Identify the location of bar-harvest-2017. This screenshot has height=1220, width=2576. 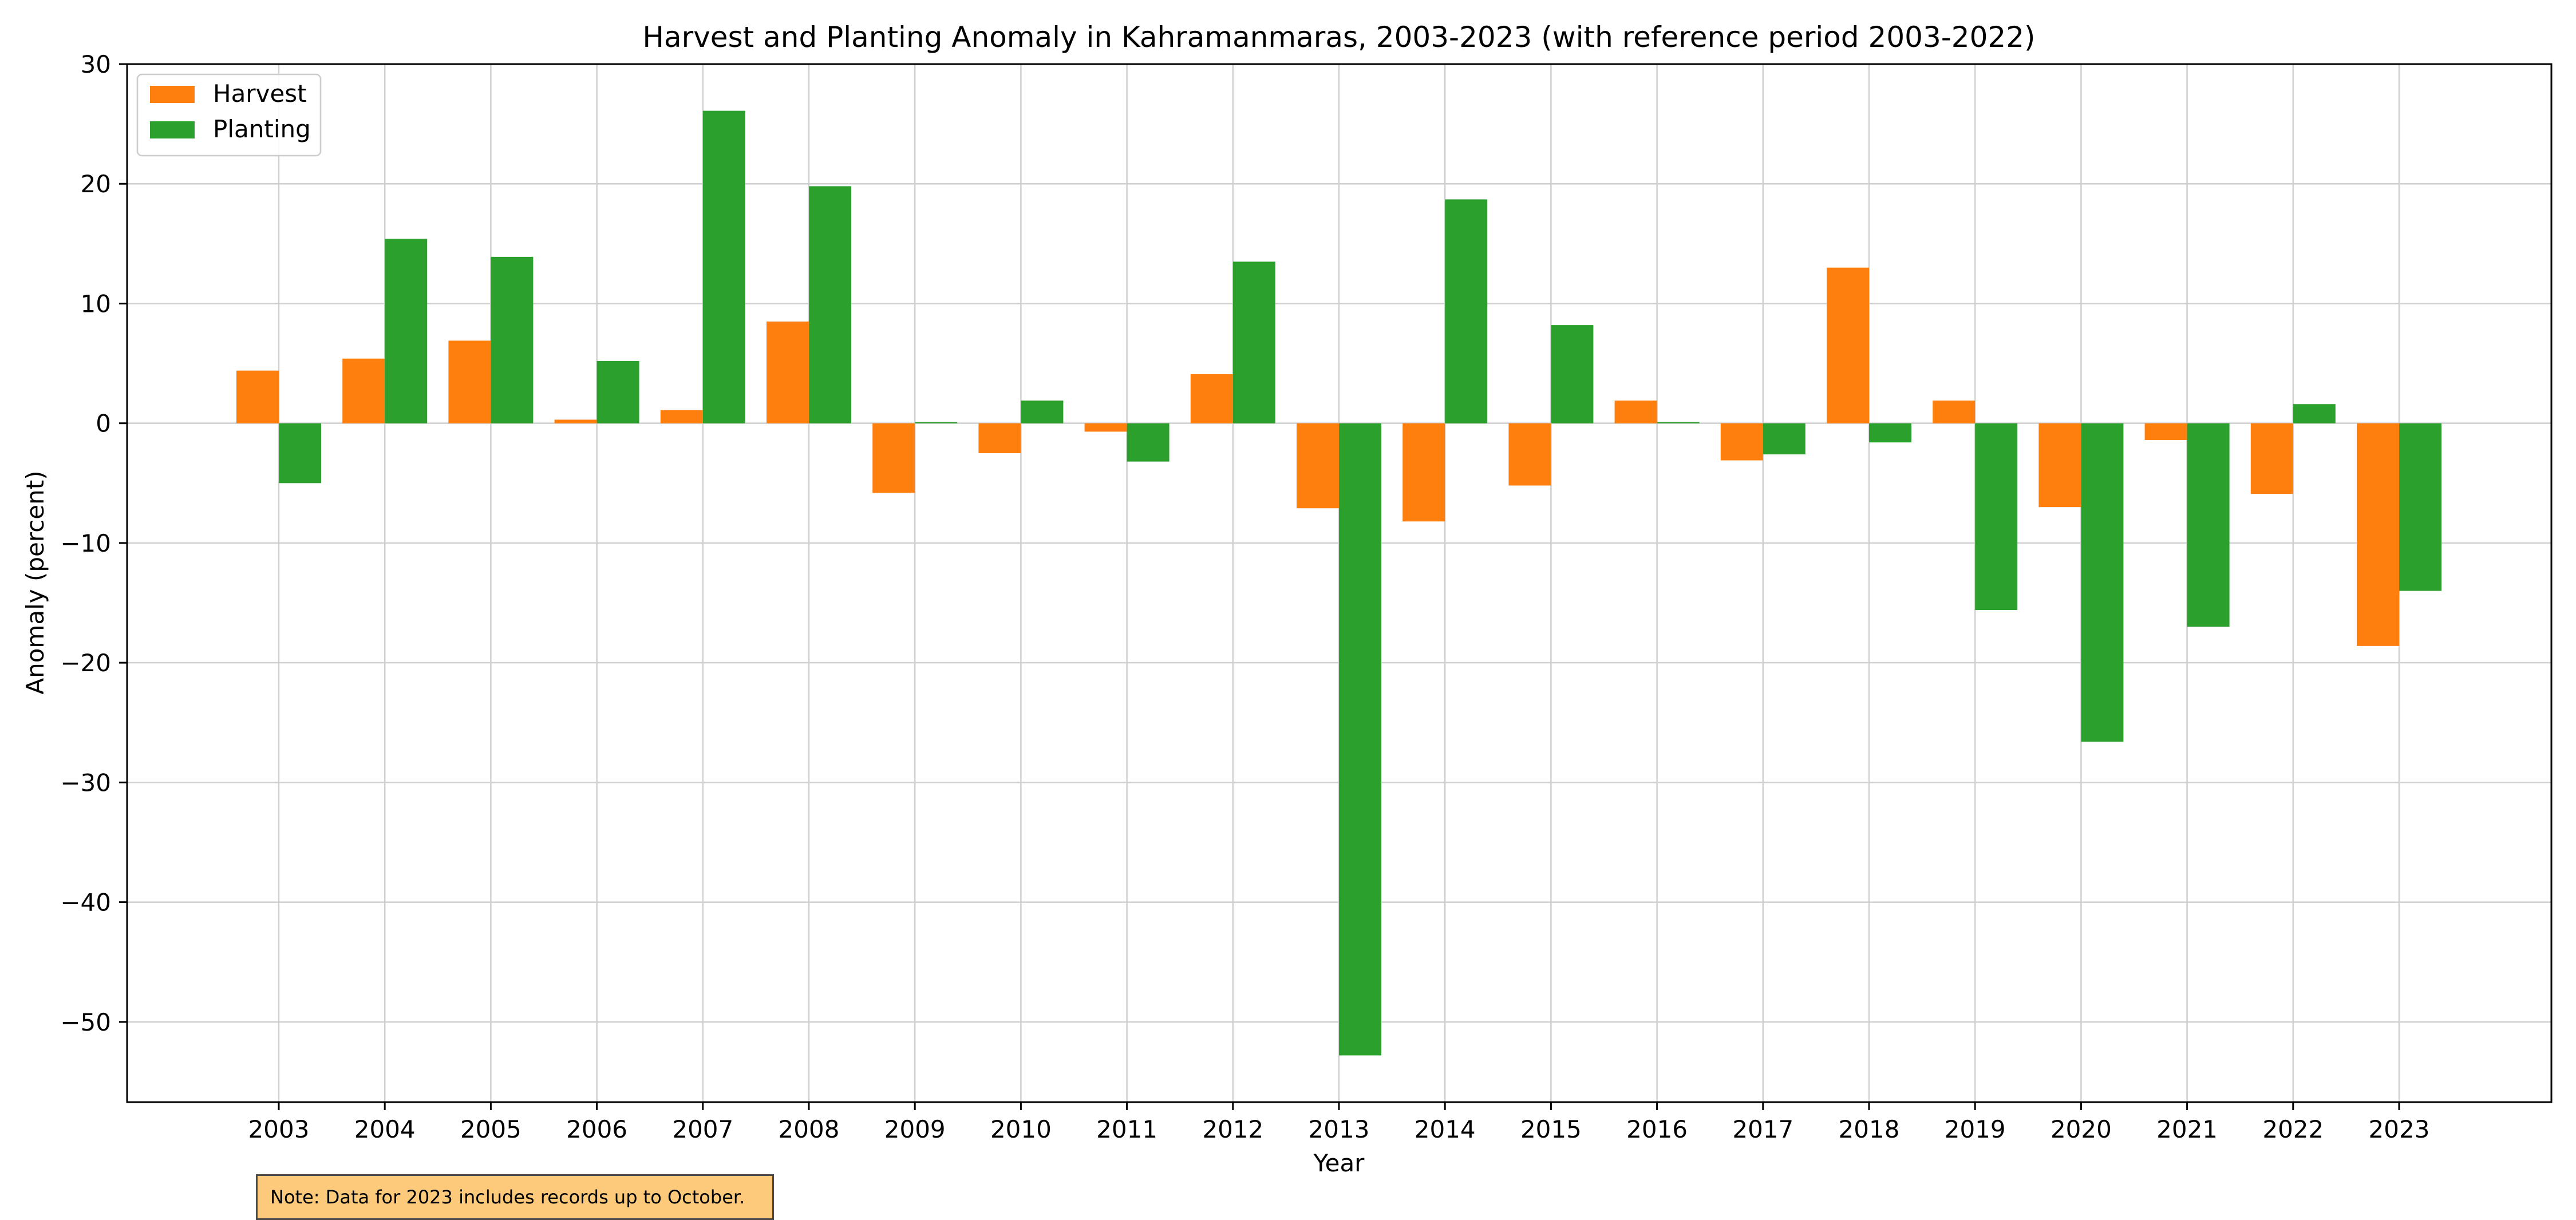
(1741, 442).